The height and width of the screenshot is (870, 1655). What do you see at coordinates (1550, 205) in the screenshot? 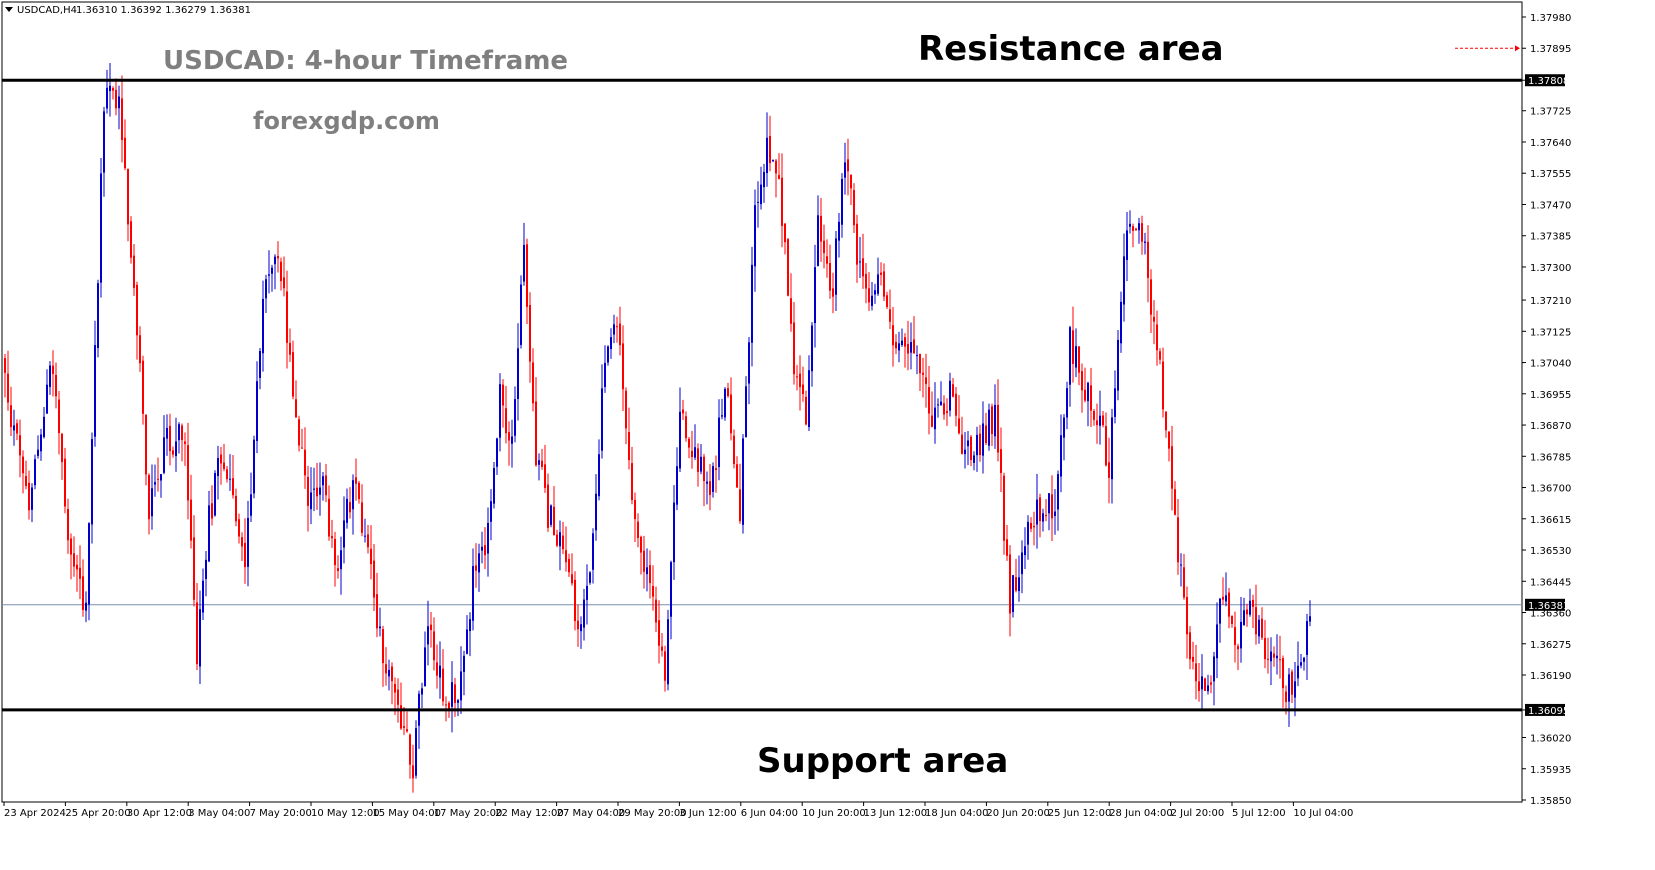
I see `y-tick-label: 1.37470` at bounding box center [1550, 205].